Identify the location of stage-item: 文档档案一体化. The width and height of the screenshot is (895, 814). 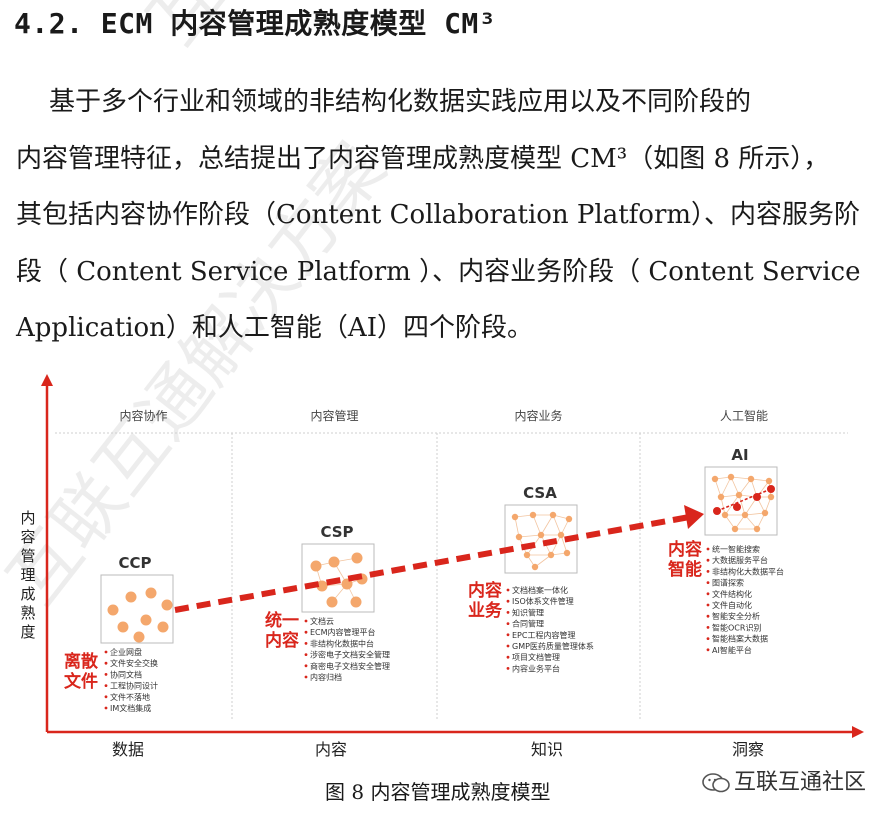
(540, 590).